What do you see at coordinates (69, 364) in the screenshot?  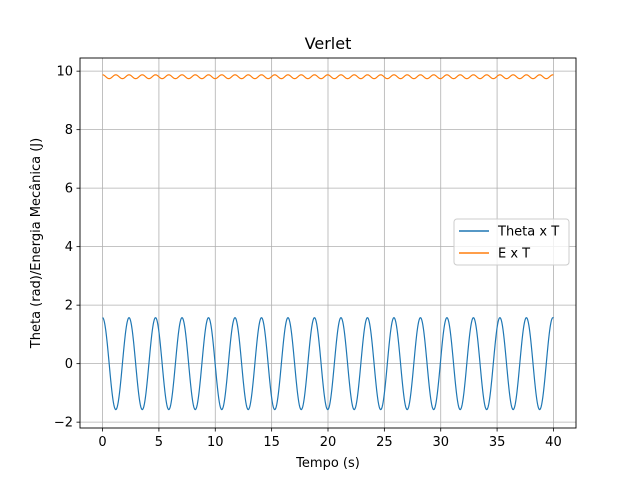 I see `y-tick-label: 0` at bounding box center [69, 364].